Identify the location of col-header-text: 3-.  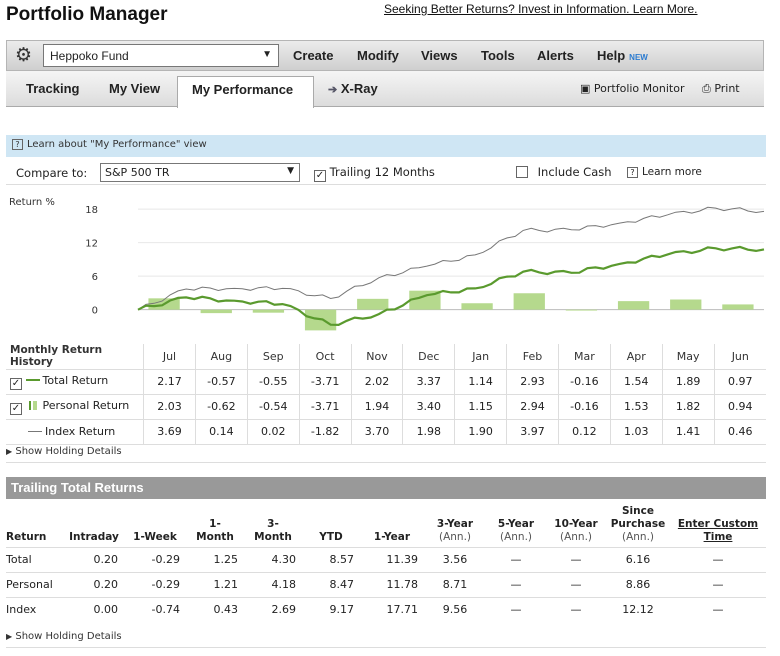
(273, 523).